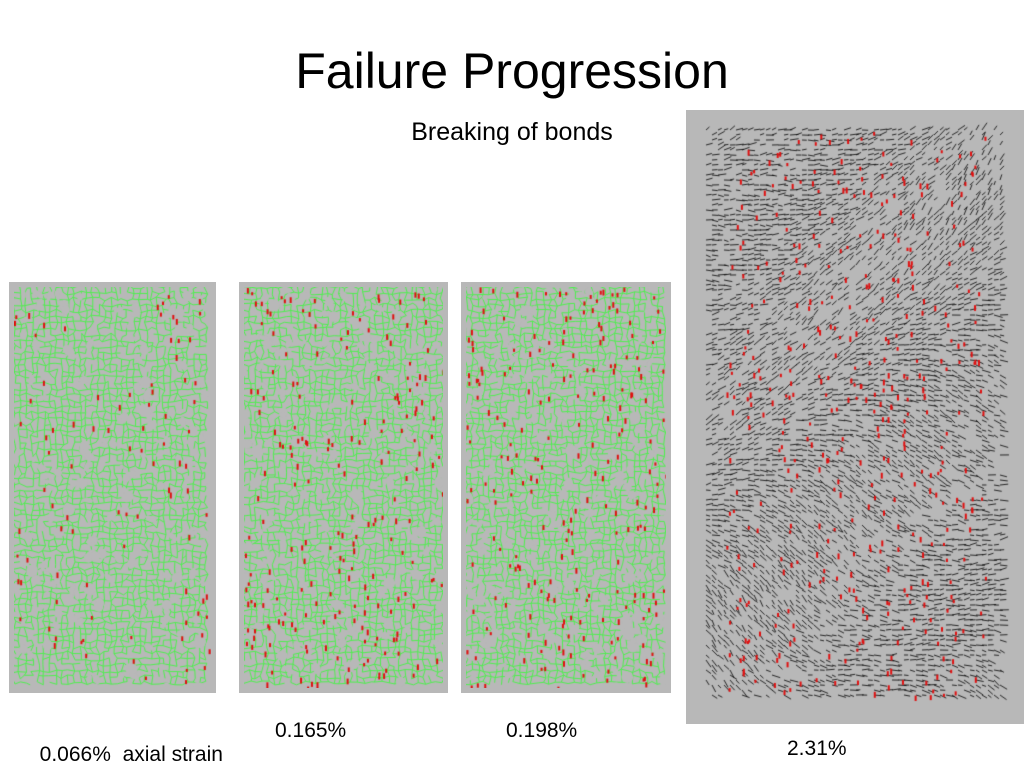  I want to click on slide-subtitle: Breaking of bonds, so click(512, 132).